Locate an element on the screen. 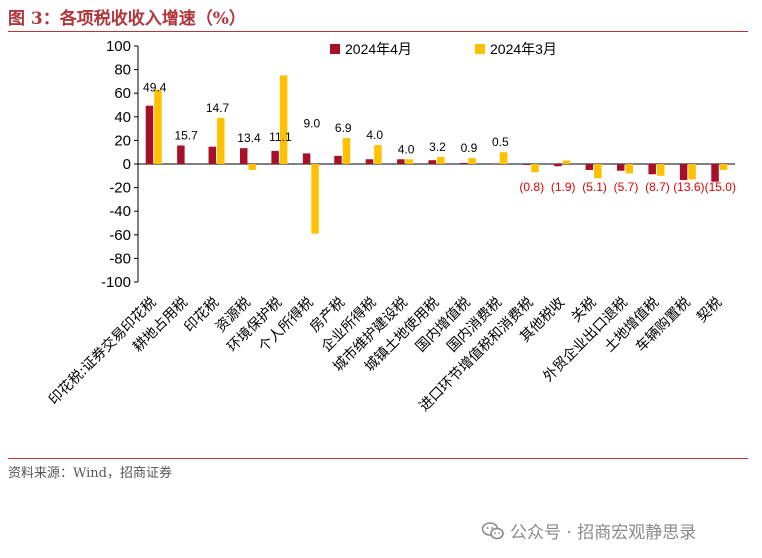 Image resolution: width=762 pixels, height=558 pixels. data-label: 13.4 is located at coordinates (249, 138).